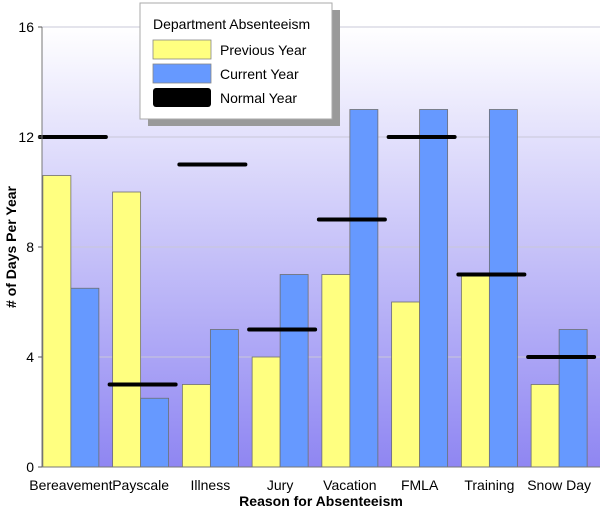  Describe the element at coordinates (140, 485) in the screenshot. I see `x-tick-label-payscale: Payscale` at that location.